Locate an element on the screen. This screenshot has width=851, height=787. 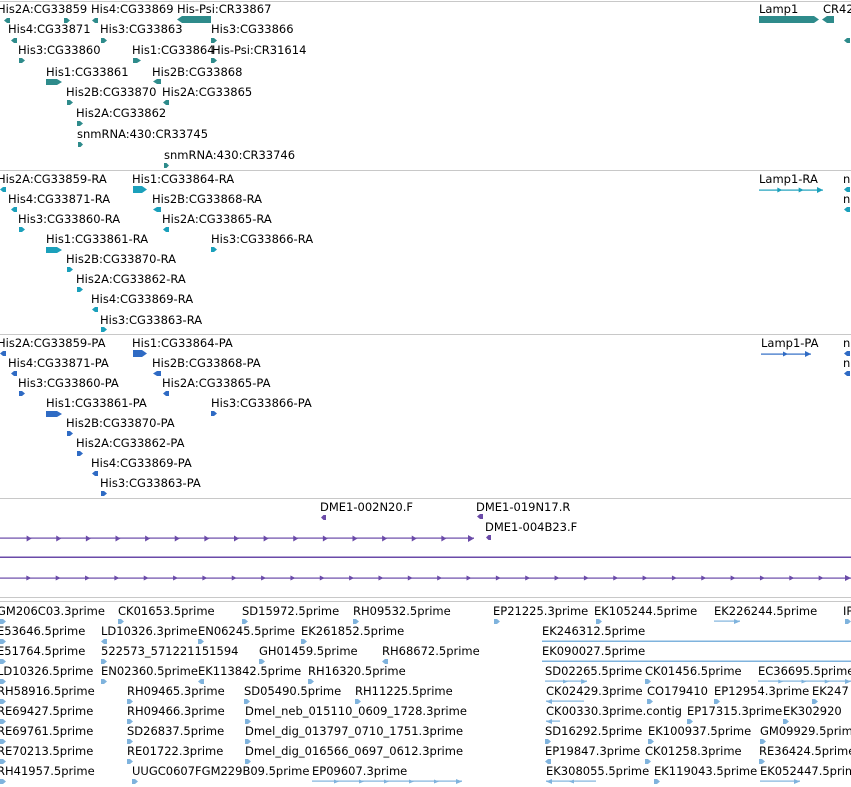
feature-label: snmRNA:430:CR33746 is located at coordinates (230, 155).